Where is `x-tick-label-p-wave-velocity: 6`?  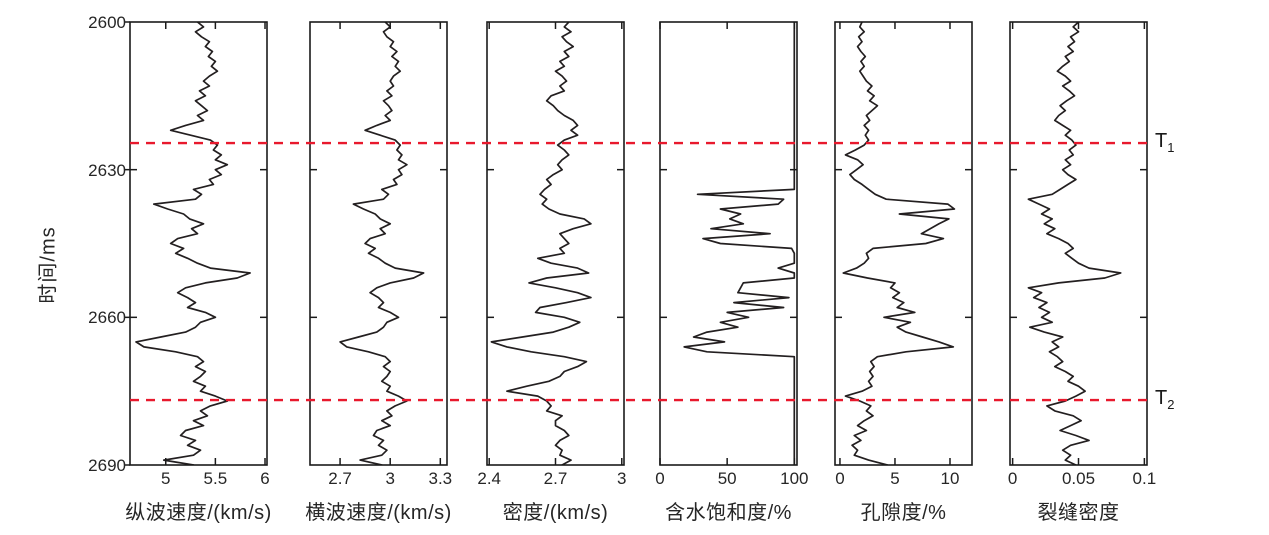
x-tick-label-p-wave-velocity: 6 is located at coordinates (265, 478).